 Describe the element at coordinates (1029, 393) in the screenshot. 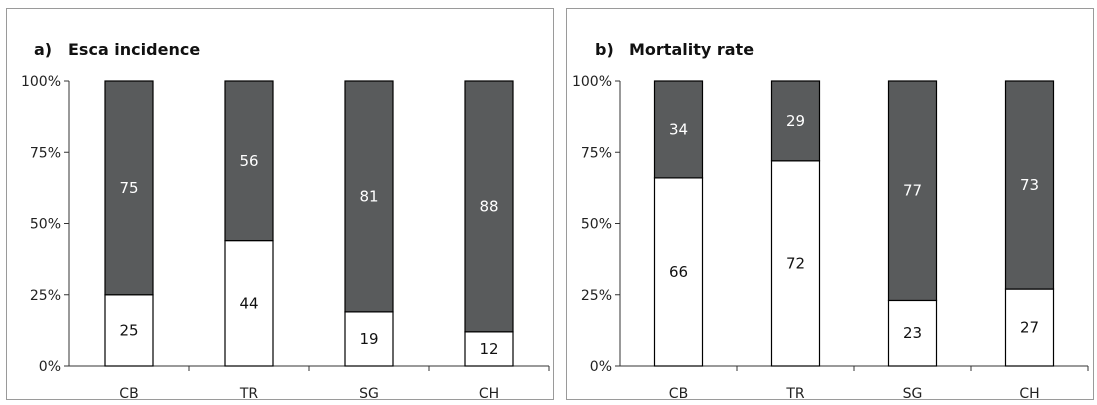

I see `chart-b-category-label: CH` at that location.